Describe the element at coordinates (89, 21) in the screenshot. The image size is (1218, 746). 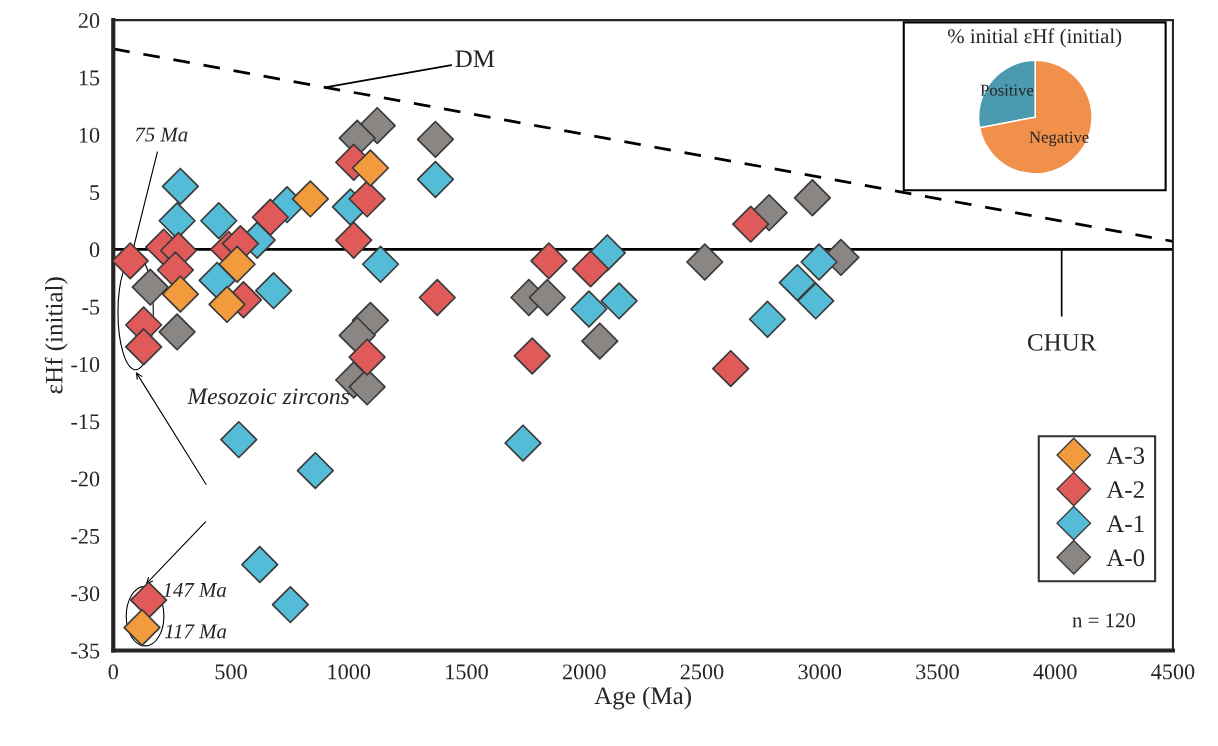
I see `y-tick-label: 20` at that location.